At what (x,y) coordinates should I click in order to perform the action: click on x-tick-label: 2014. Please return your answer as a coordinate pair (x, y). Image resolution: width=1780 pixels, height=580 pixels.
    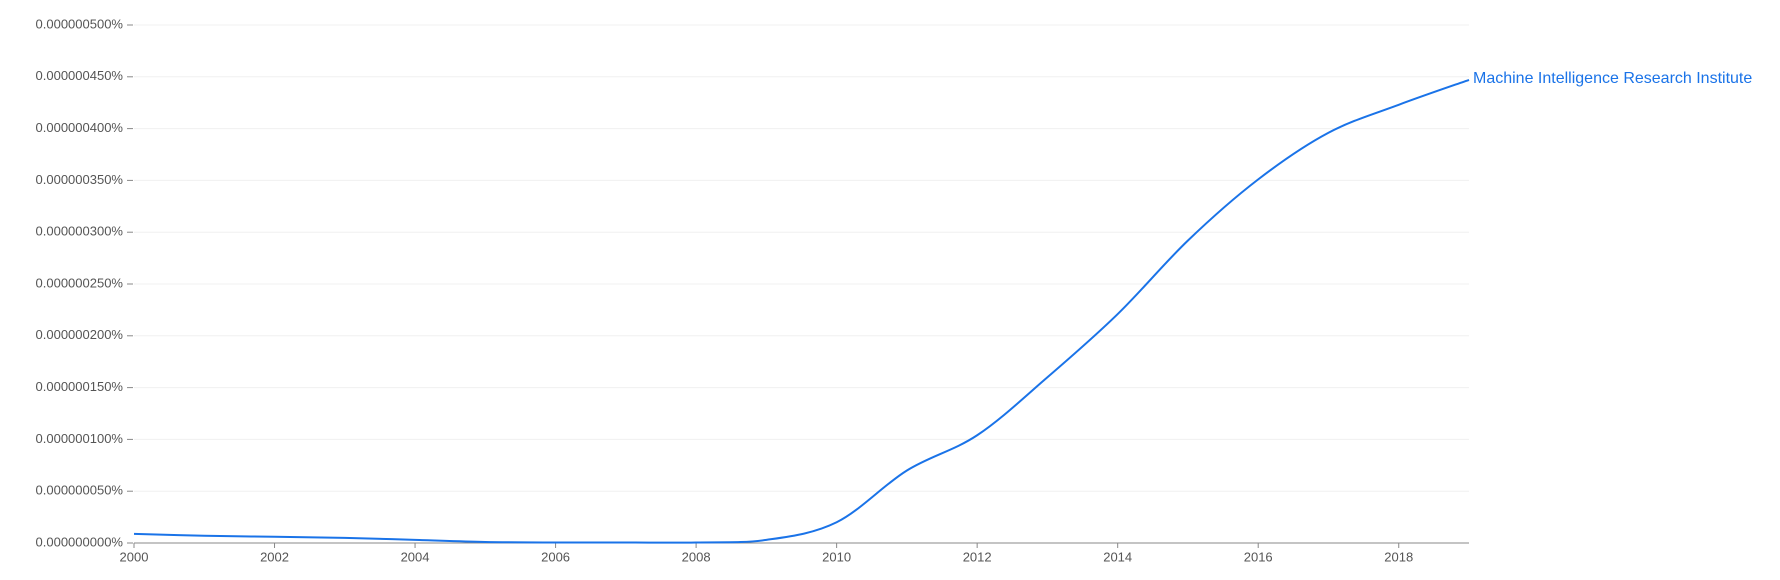
    Looking at the image, I should click on (1117, 556).